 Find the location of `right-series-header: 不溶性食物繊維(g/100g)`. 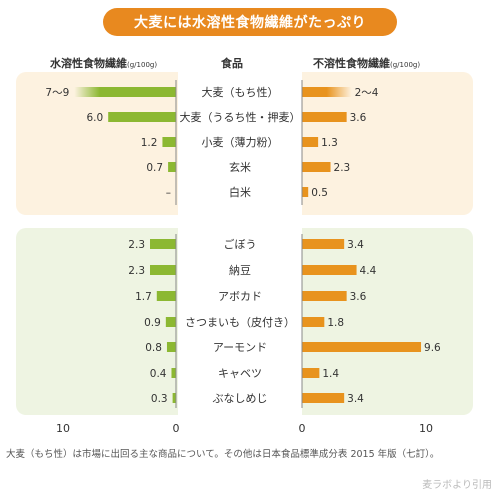

right-series-header: 不溶性食物繊維(g/100g) is located at coordinates (366, 63).